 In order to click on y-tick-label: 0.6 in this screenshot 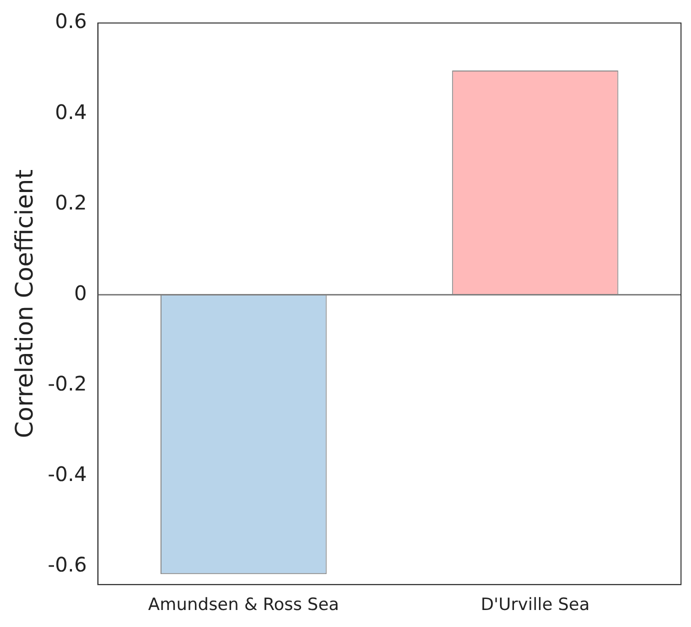, I will do `click(71, 21)`.